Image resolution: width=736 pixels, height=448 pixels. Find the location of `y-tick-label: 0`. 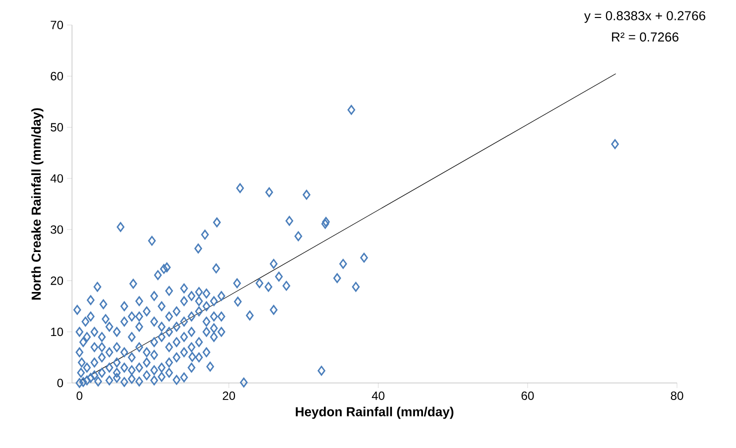

y-tick-label: 0 is located at coordinates (60, 383).